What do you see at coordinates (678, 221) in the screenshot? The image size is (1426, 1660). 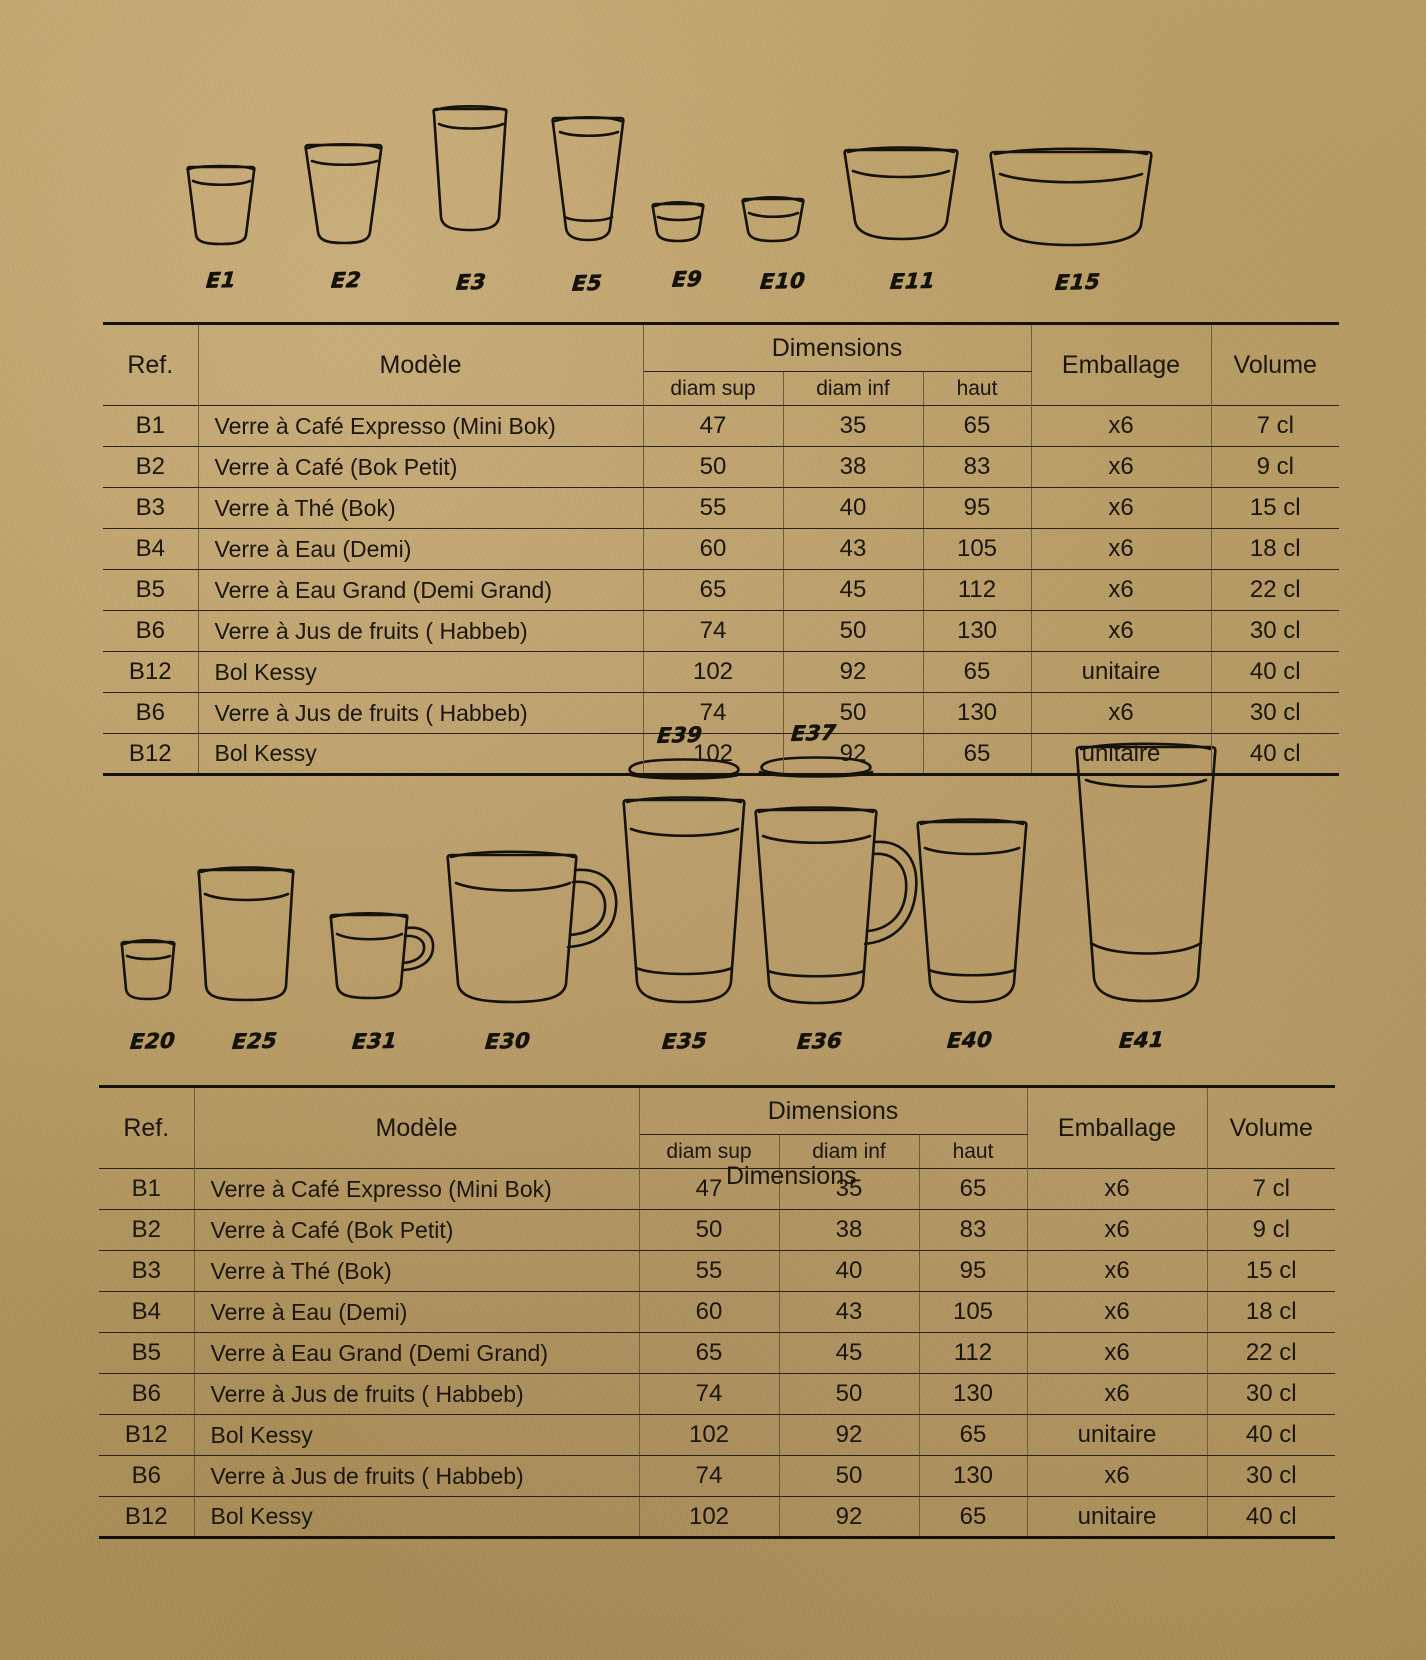 I see `glass-illustration-e9` at bounding box center [678, 221].